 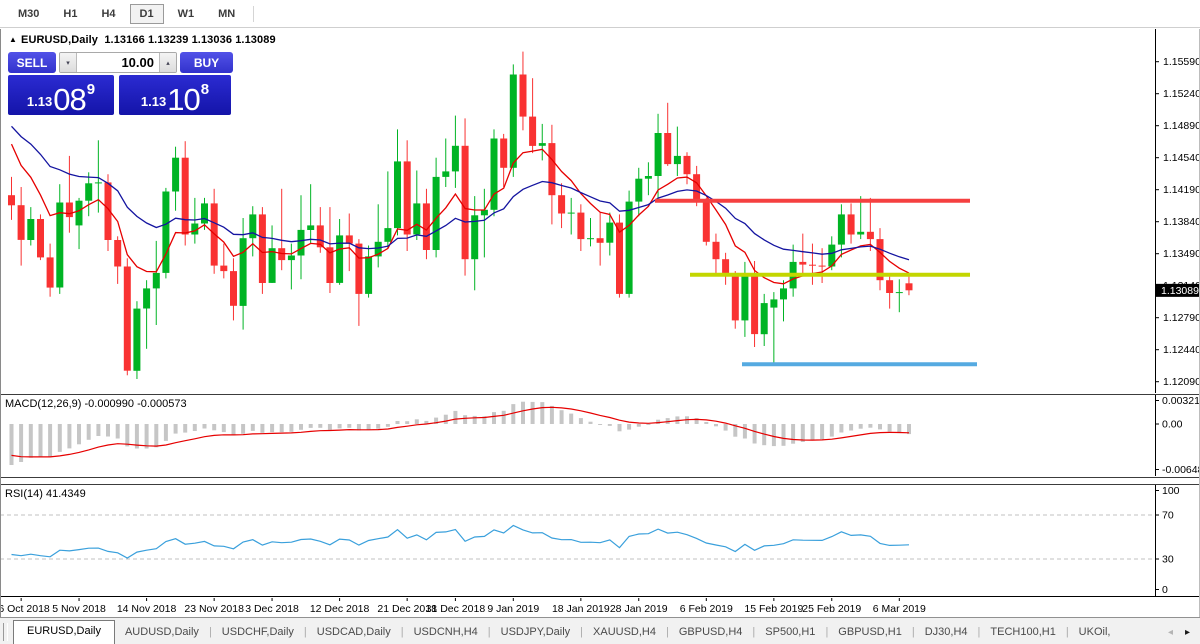 I want to click on chart-tab-audusd-daily: AUDUSD,Daily, so click(x=161, y=632).